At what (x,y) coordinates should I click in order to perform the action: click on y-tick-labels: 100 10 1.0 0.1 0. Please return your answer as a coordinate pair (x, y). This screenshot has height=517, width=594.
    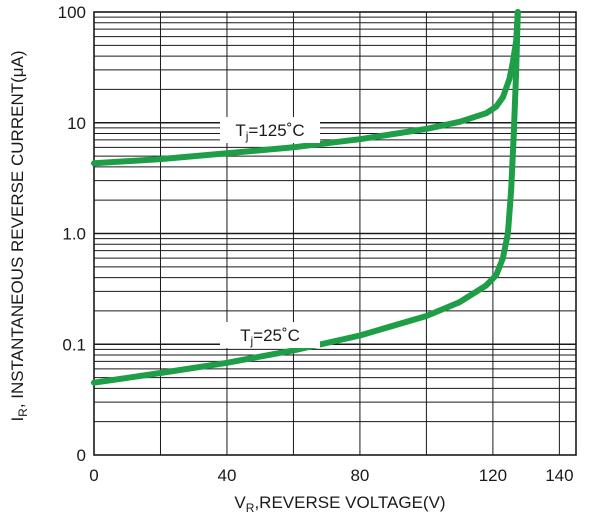
    Looking at the image, I should click on (72, 234).